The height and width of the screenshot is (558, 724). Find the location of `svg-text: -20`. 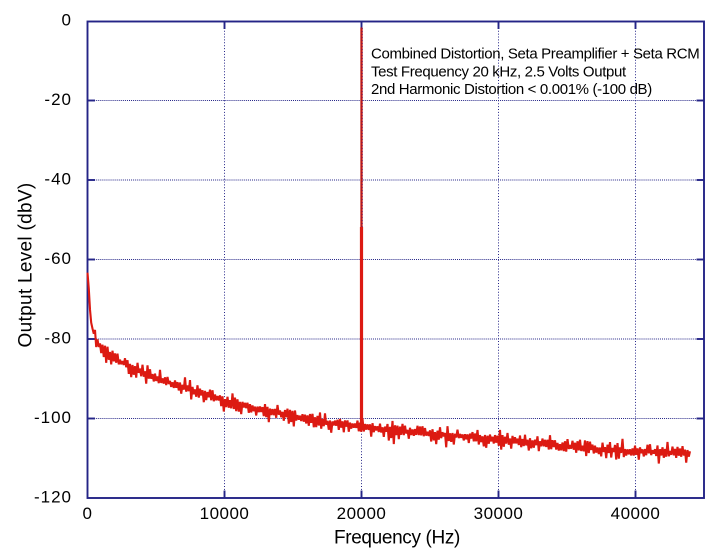

svg-text: -20 is located at coordinates (58, 99).